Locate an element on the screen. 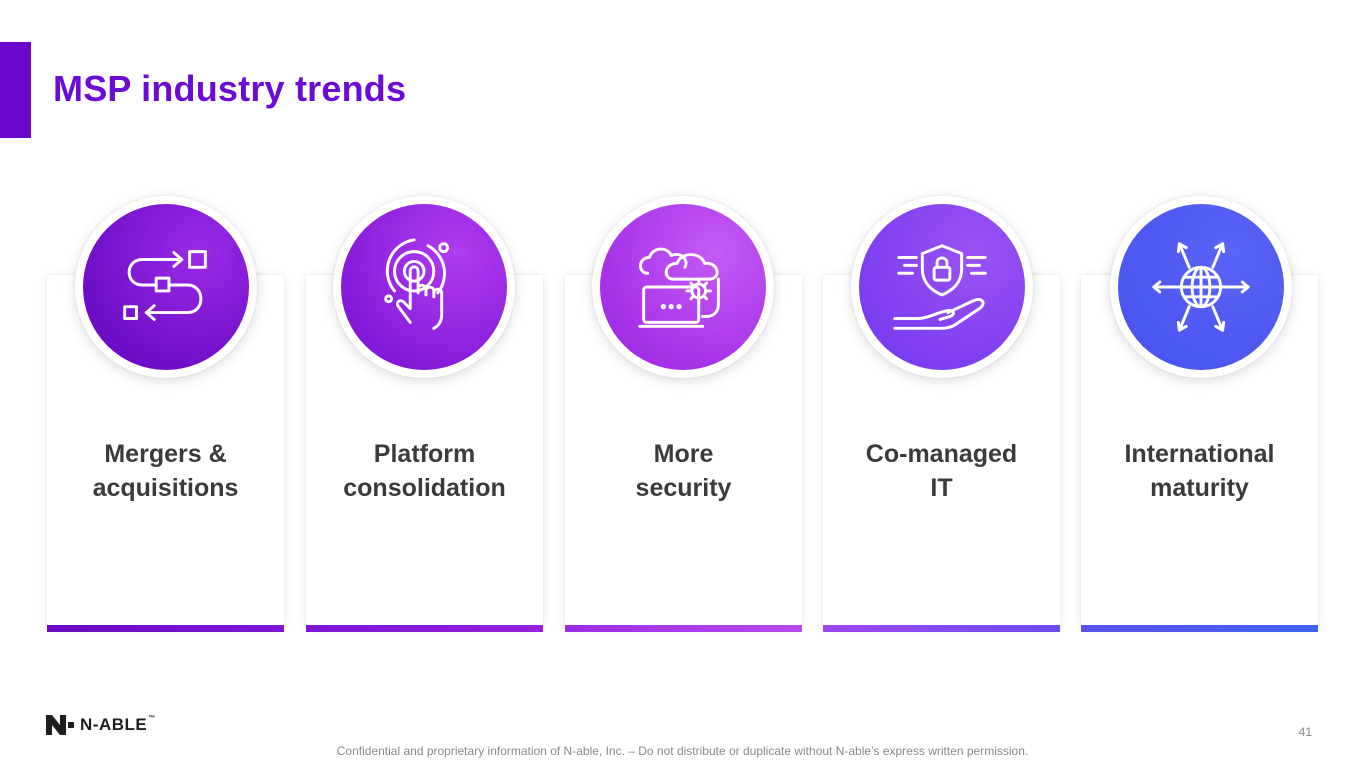 The image size is (1365, 768). shield-hand-icon is located at coordinates (940, 287).